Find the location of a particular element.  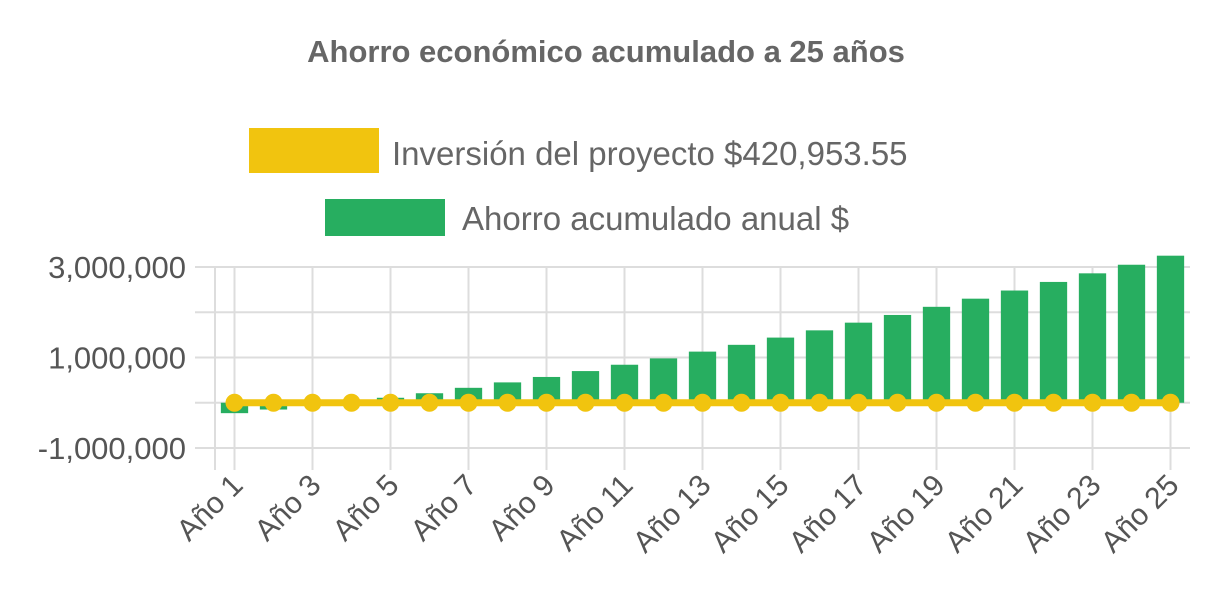

x-tick-label: Año 7 is located at coordinates (444, 508).